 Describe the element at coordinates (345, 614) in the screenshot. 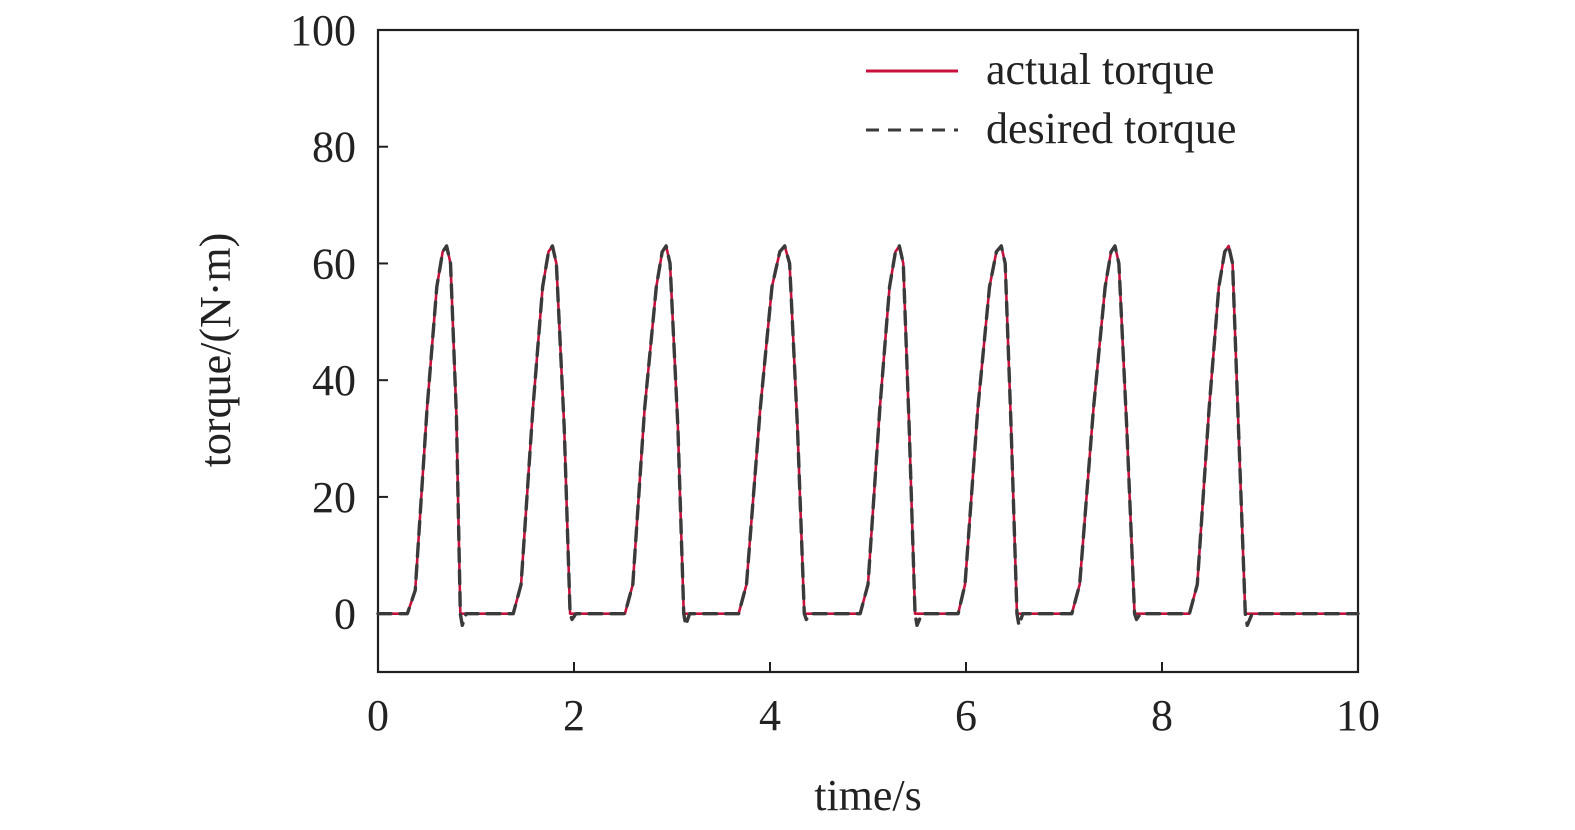

I see `y-tick-label: 0` at that location.